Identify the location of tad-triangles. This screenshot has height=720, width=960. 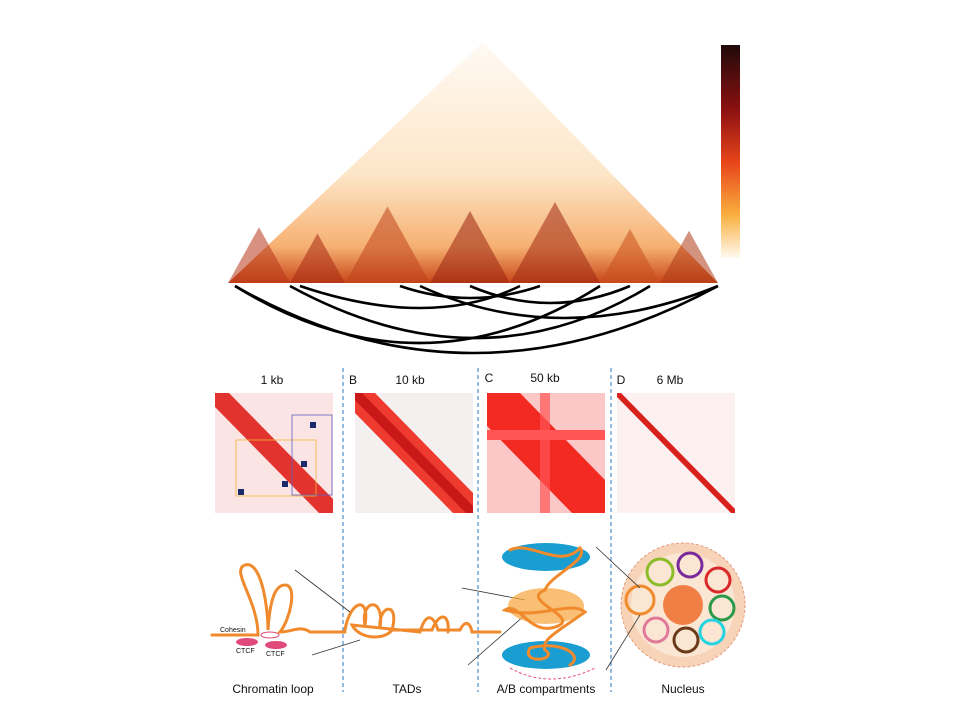
(473, 242).